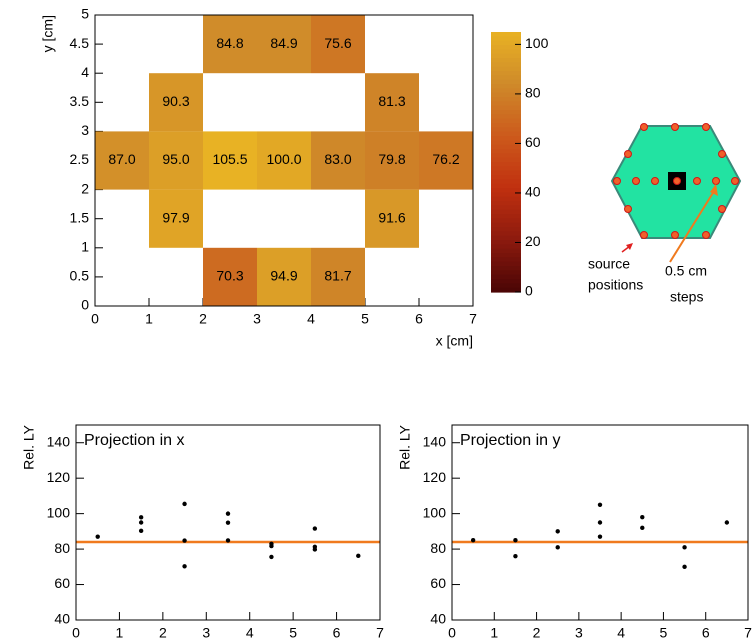 This screenshot has height=641, width=755. What do you see at coordinates (714, 190) in the screenshot?
I see `step-arrowhead` at bounding box center [714, 190].